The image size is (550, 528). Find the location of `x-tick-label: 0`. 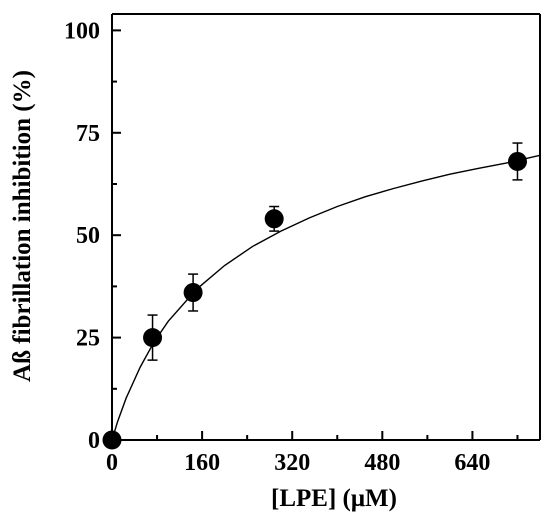

x-tick-label: 0 is located at coordinates (112, 463).